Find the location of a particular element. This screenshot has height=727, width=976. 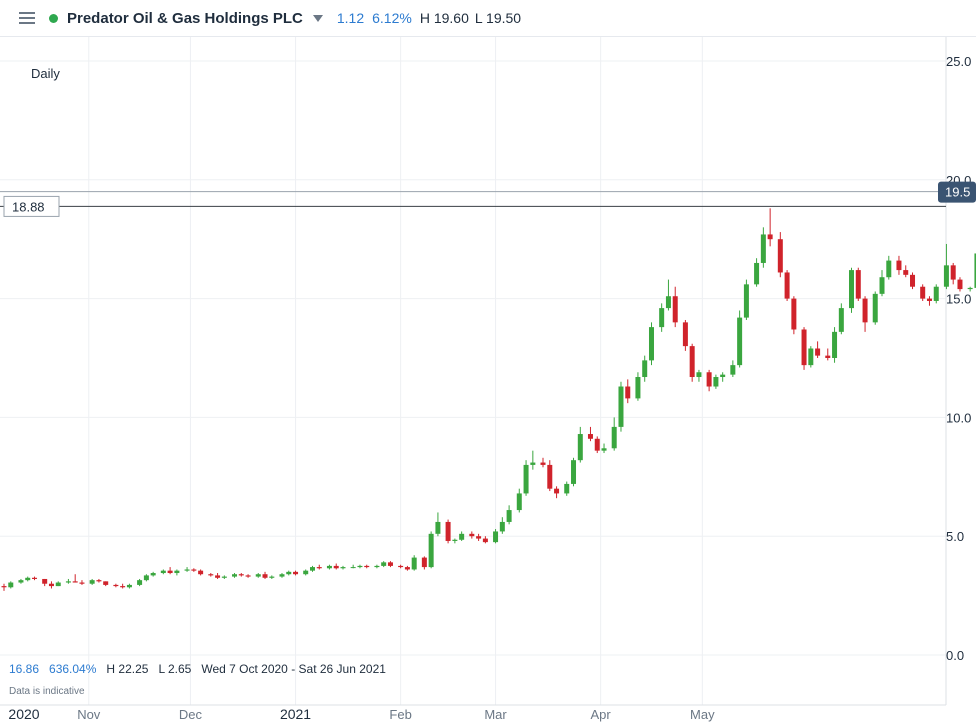

summary-change-pct: 636.04% is located at coordinates (73, 669).